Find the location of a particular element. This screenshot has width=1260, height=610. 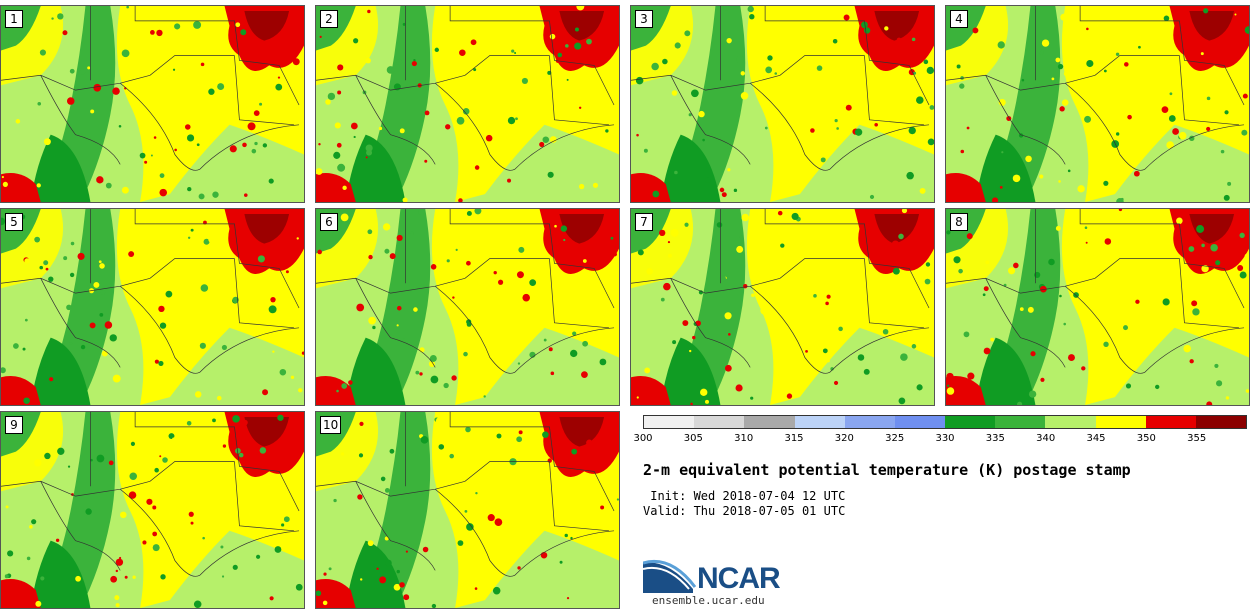

map-panel: 10 is located at coordinates (467, 510).